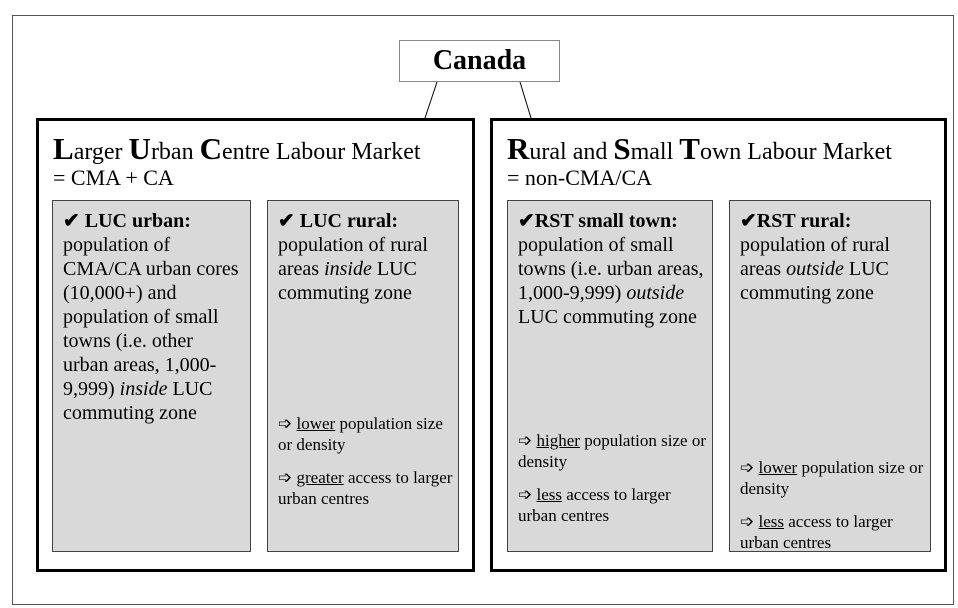 The height and width of the screenshot is (608, 958). What do you see at coordinates (113, 177) in the screenshot?
I see `panel-subtitle: = CMA + CA` at bounding box center [113, 177].